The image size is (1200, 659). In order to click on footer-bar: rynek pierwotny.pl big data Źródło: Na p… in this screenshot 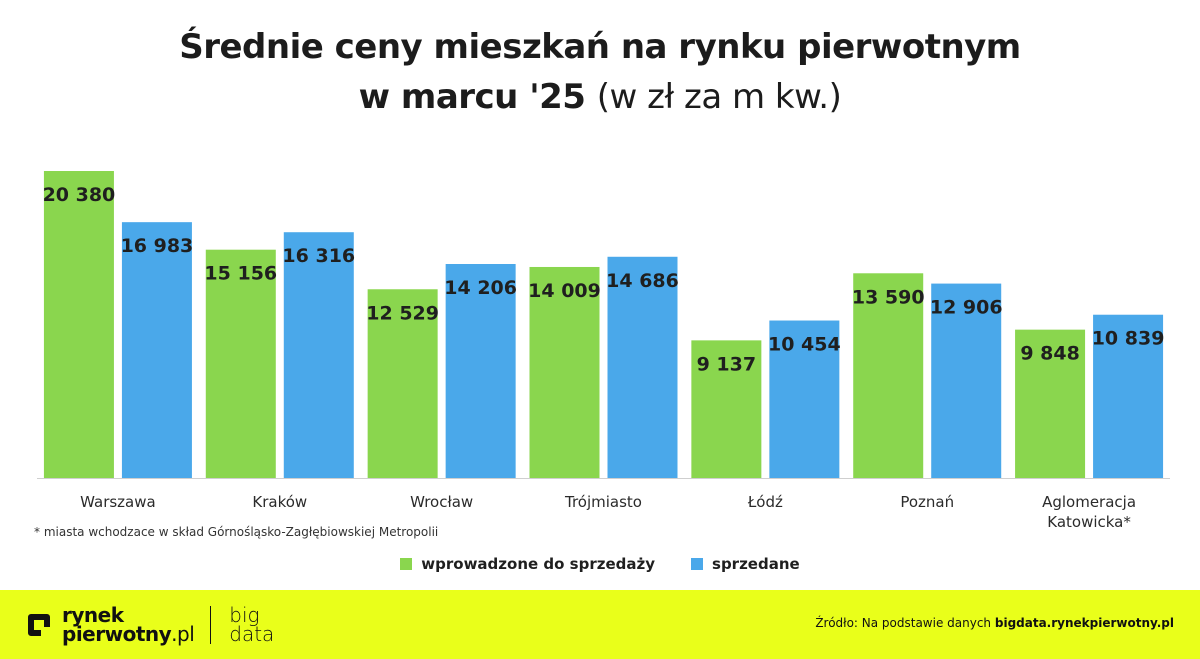, I will do `click(600, 624)`.